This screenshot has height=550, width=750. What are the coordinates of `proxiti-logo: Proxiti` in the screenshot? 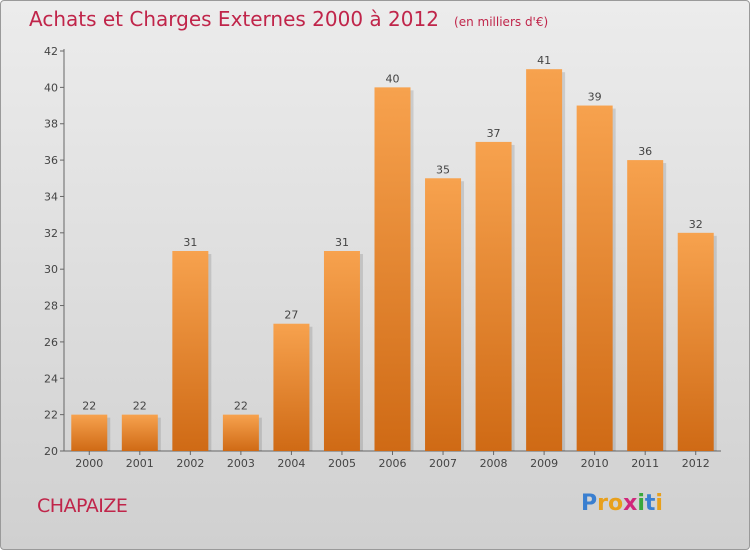 It's located at (622, 503).